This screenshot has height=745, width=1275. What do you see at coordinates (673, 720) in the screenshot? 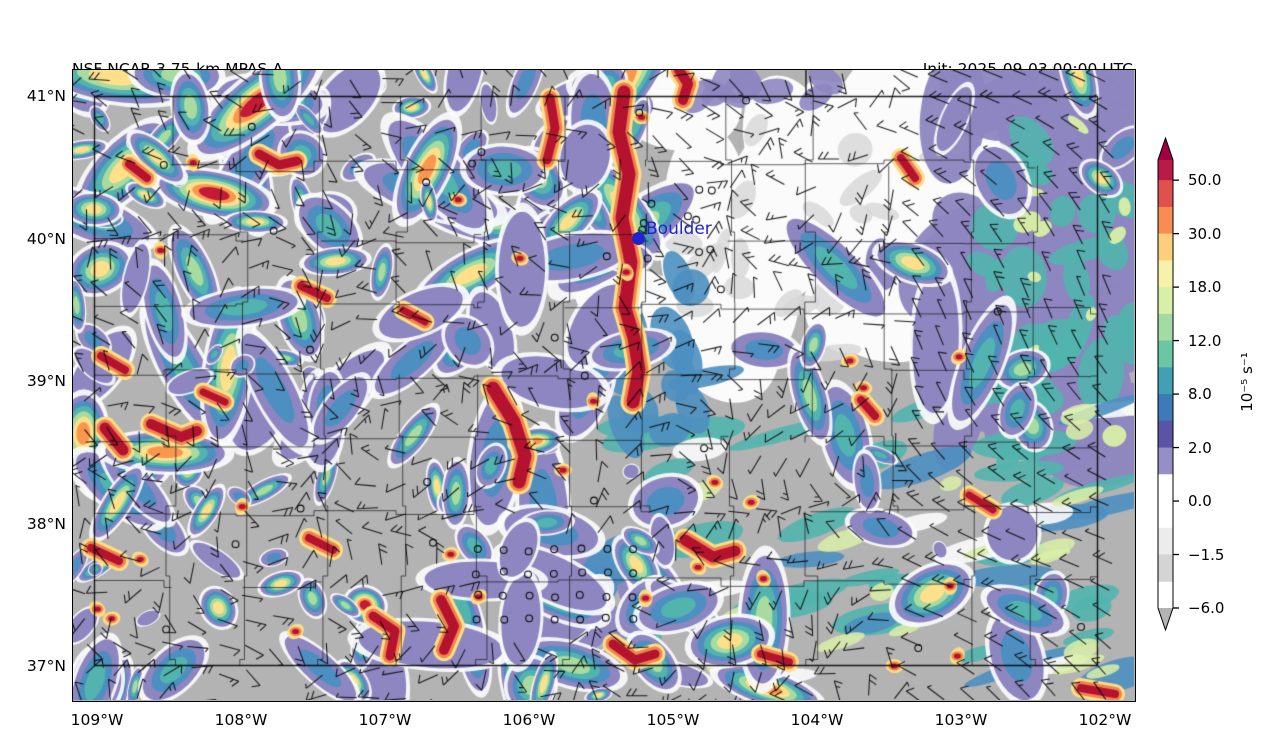
I see `x-axis-label: 105°W` at bounding box center [673, 720].